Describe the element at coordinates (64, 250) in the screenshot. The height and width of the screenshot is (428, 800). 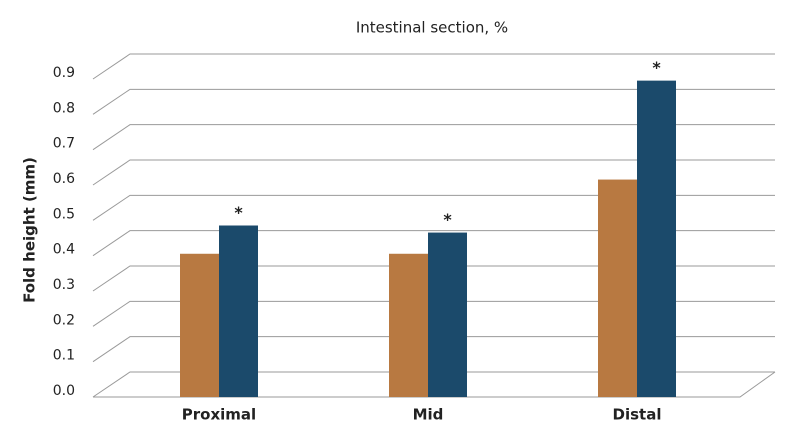
I see `y-tick-label: 0.4` at that location.